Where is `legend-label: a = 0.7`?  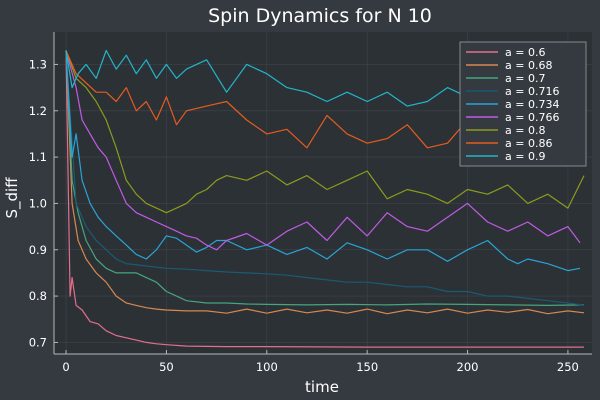 legend-label: a = 0.7 is located at coordinates (525, 78).